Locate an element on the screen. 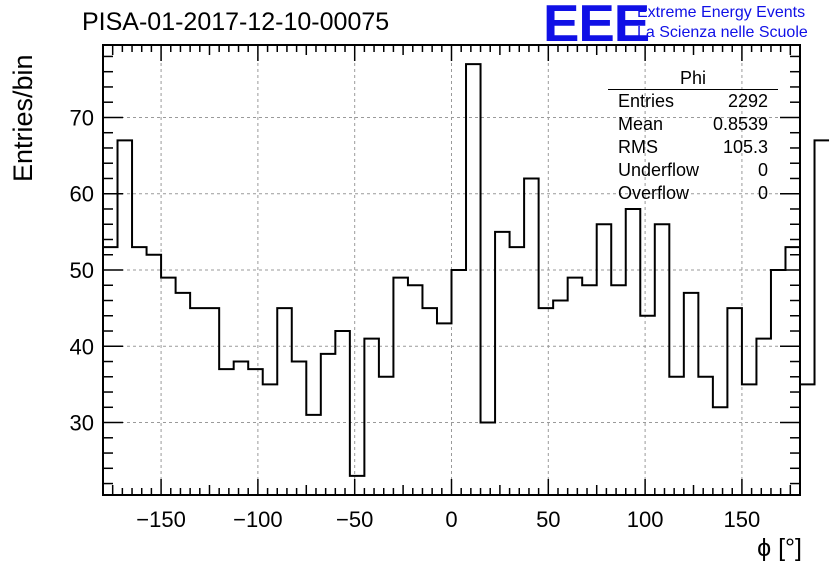 The image size is (836, 572). stats-value: 2292 is located at coordinates (747, 101).